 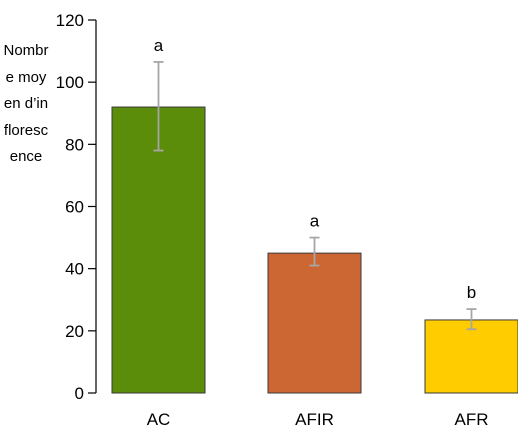 What do you see at coordinates (70, 82) in the screenshot?
I see `y-tick-label: 100` at bounding box center [70, 82].